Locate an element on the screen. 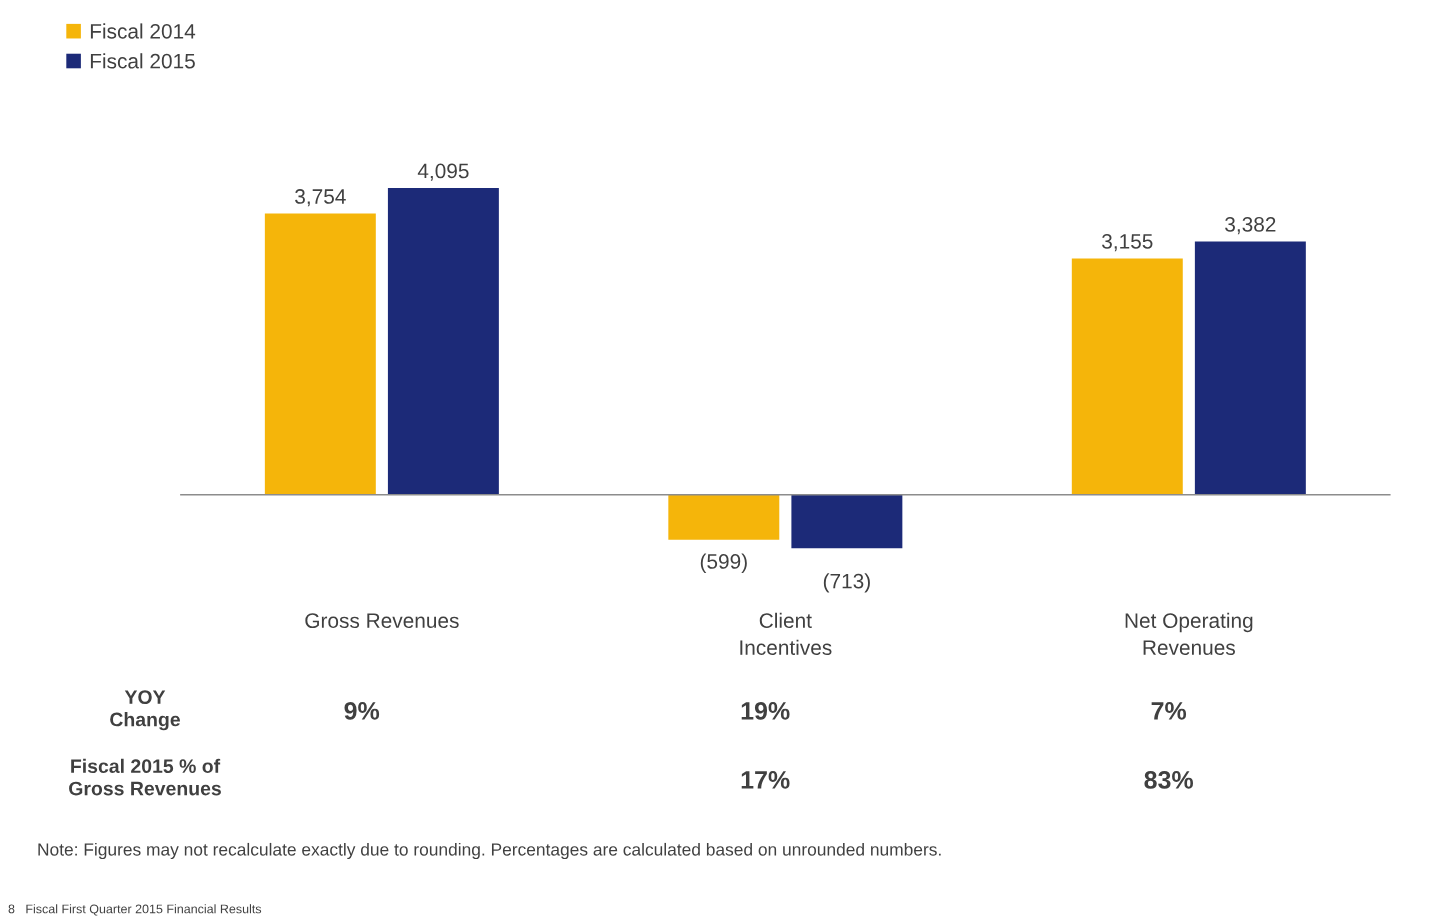 The height and width of the screenshot is (924, 1441). text: Fiscal 2015 % of Gross Revenues is located at coordinates (145, 777).